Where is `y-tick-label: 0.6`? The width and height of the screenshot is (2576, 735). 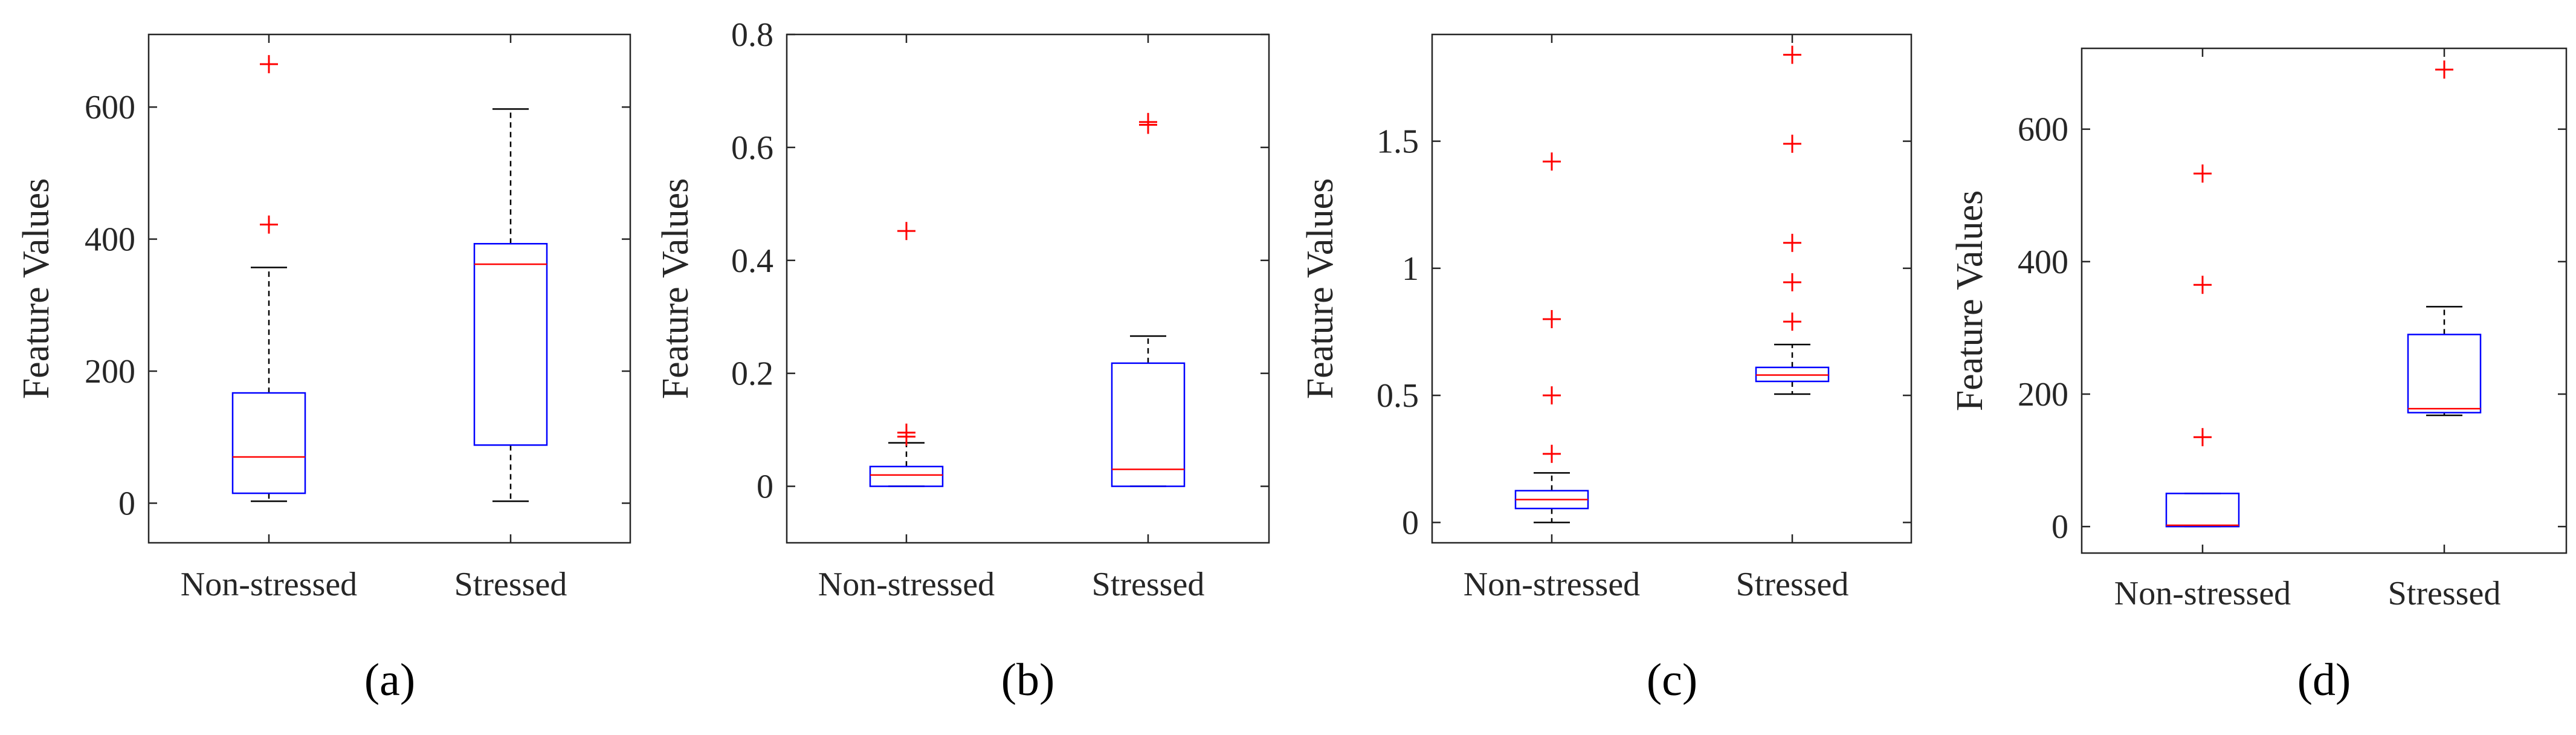 y-tick-label: 0.6 is located at coordinates (752, 148).